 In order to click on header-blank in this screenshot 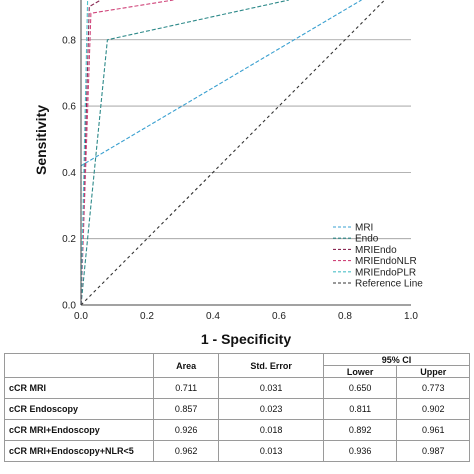, I will do `click(79, 365)`.